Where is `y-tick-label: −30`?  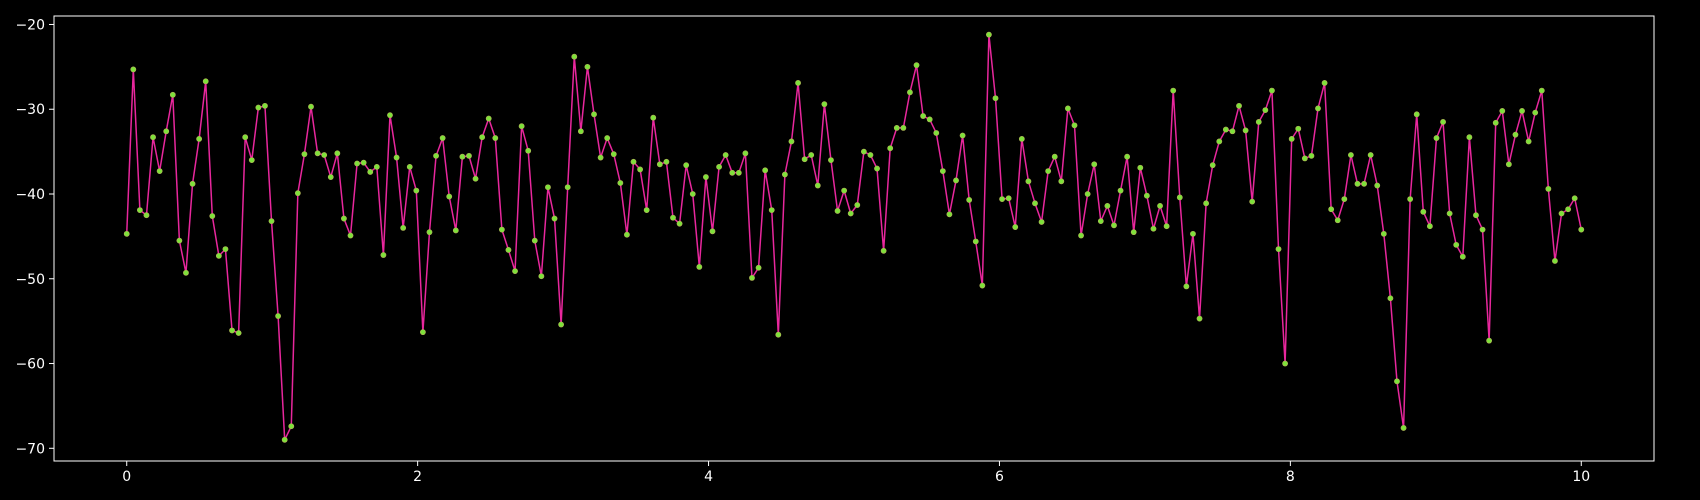
y-tick-label: −30 is located at coordinates (30, 110).